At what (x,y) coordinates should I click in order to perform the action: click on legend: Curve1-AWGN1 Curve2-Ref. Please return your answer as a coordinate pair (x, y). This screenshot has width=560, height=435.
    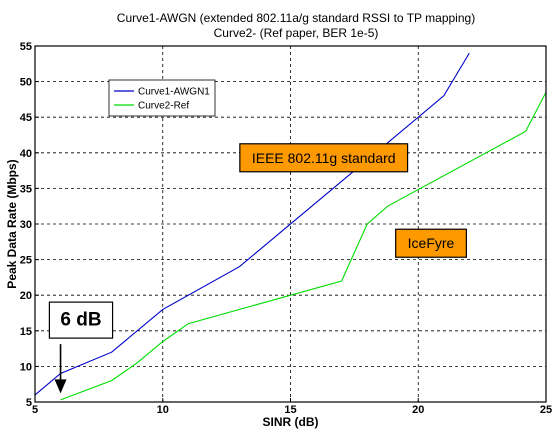
    Looking at the image, I should click on (162, 98).